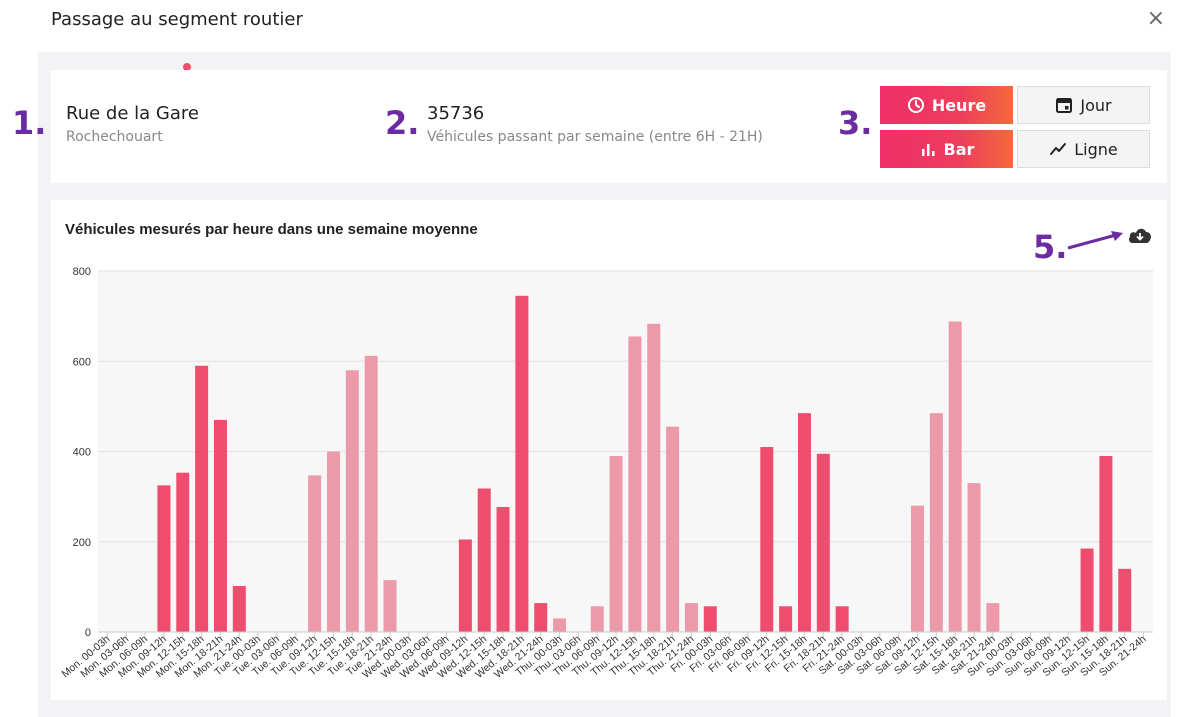 This screenshot has height=717, width=1177. What do you see at coordinates (1155, 18) in the screenshot?
I see `close-button: ×` at bounding box center [1155, 18].